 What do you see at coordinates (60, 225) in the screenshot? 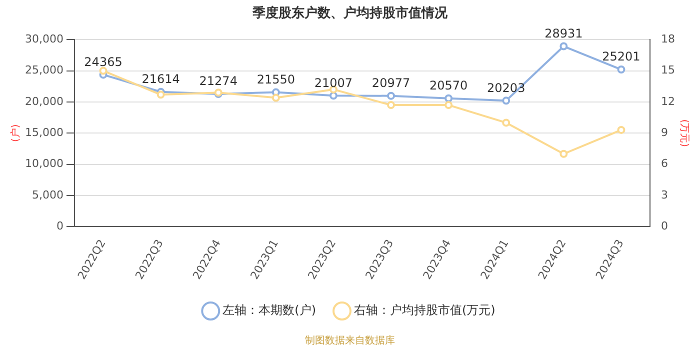
I see `y-tick-label: 0` at bounding box center [60, 225].